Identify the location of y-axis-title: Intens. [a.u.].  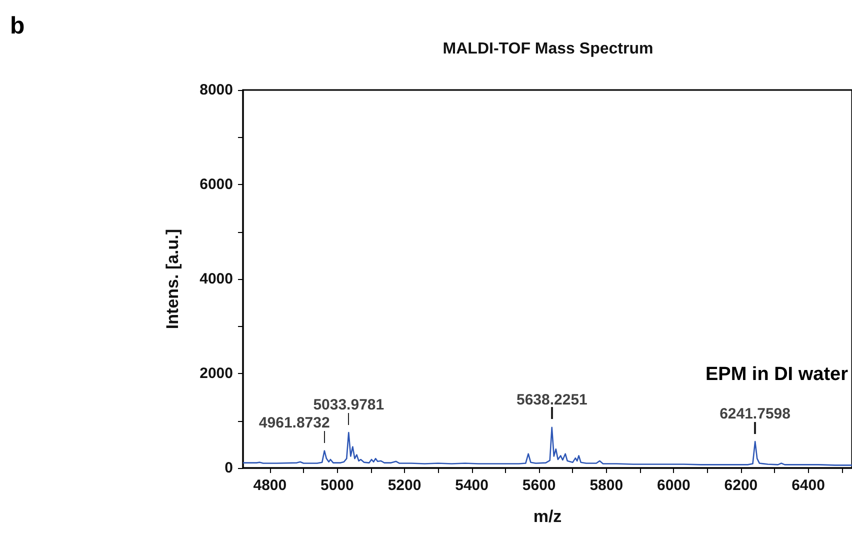
(172, 279).